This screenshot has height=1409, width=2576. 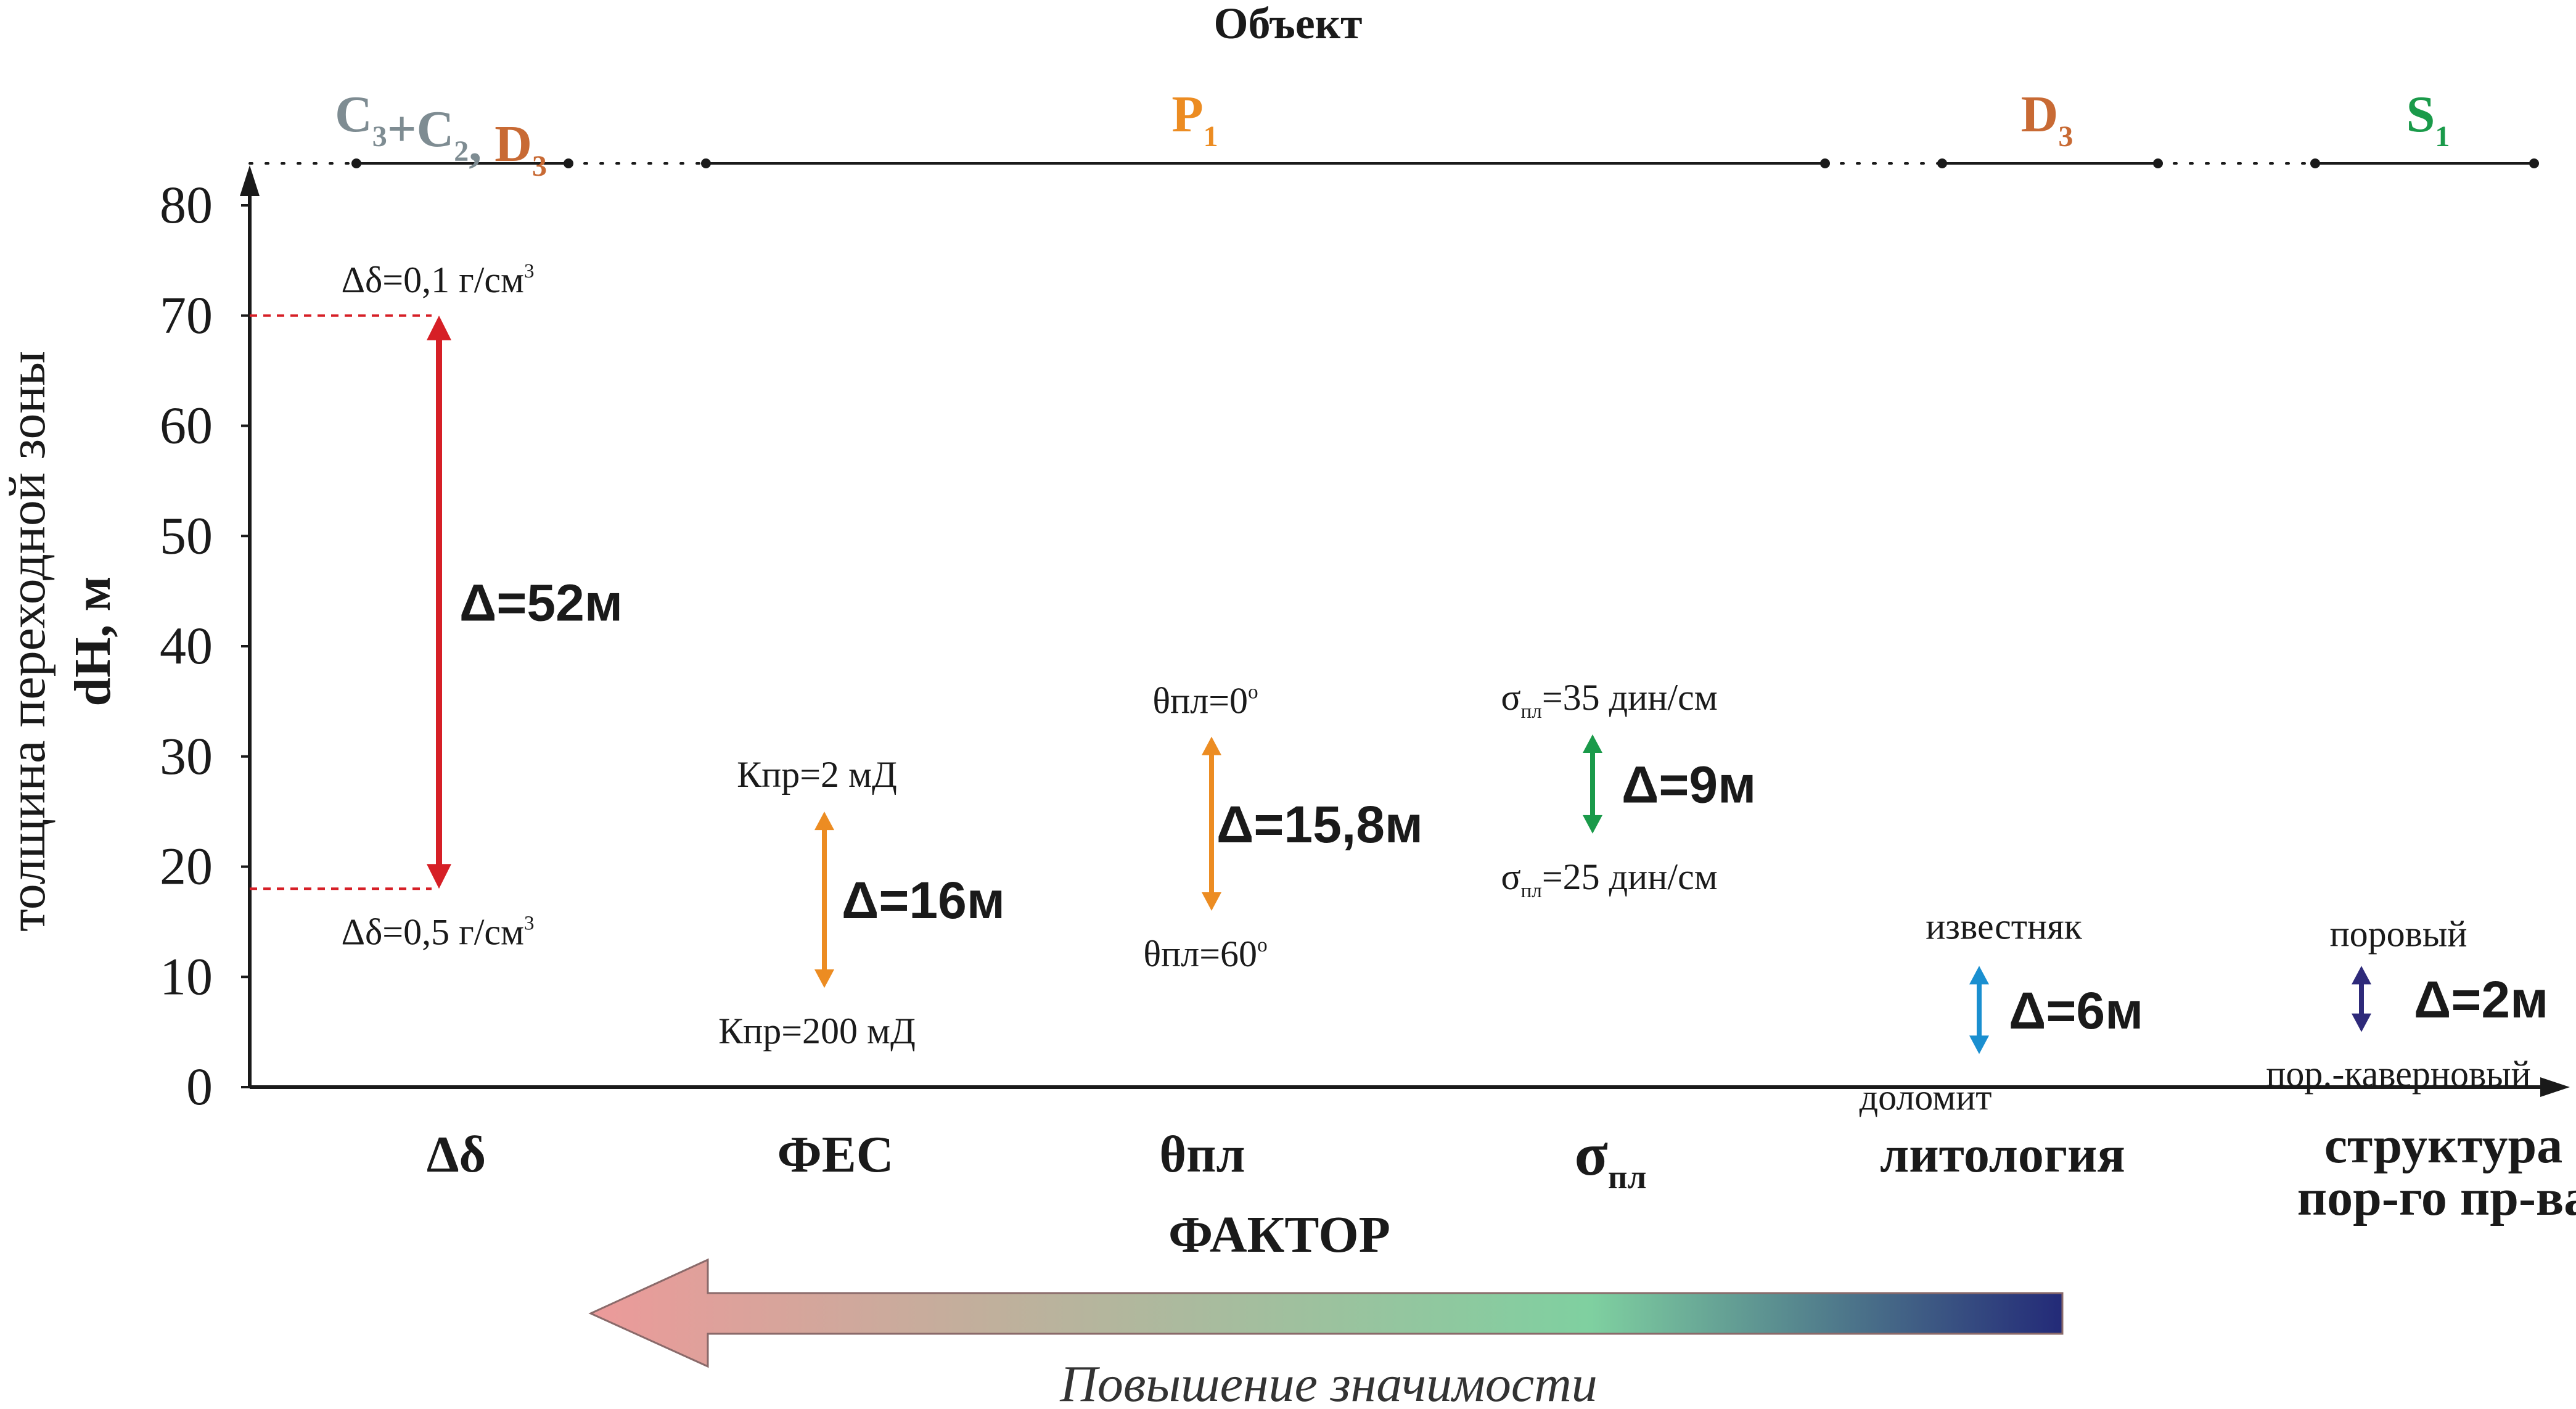 I want to click on x-axis-arrowhead, so click(x=2555, y=1087).